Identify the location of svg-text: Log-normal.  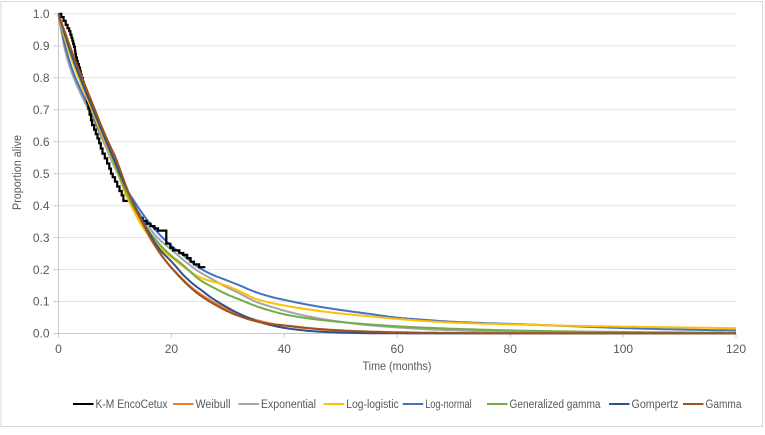
(448, 405).